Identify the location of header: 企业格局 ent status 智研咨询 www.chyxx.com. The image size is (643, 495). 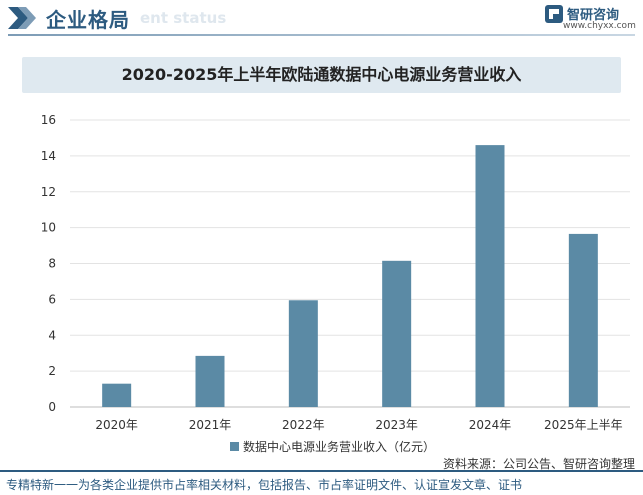
(321, 19).